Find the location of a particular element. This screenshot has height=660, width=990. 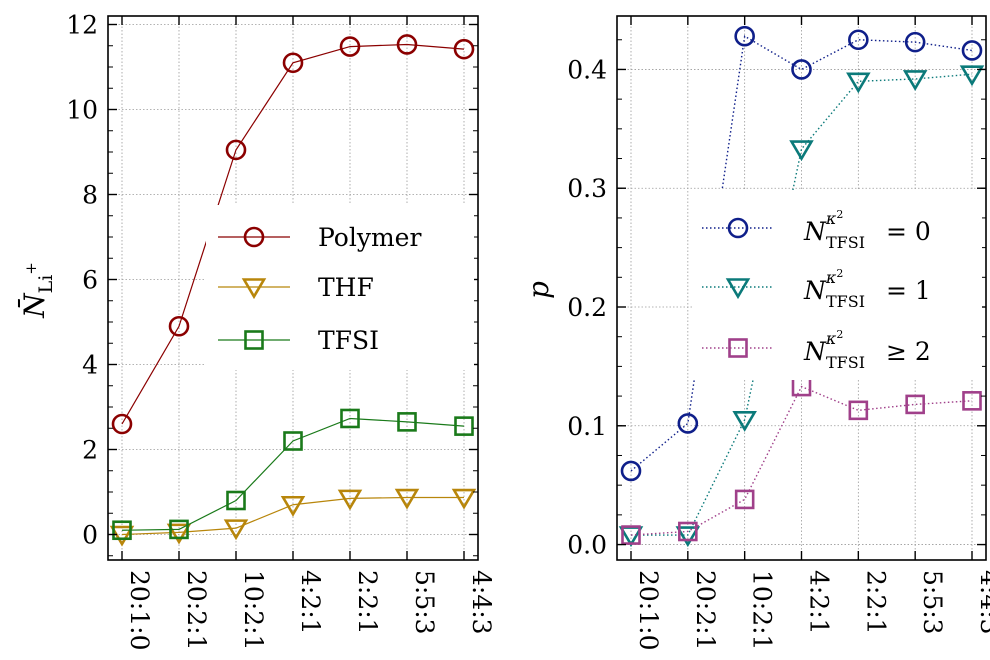

legend-background is located at coordinates (837, 285).